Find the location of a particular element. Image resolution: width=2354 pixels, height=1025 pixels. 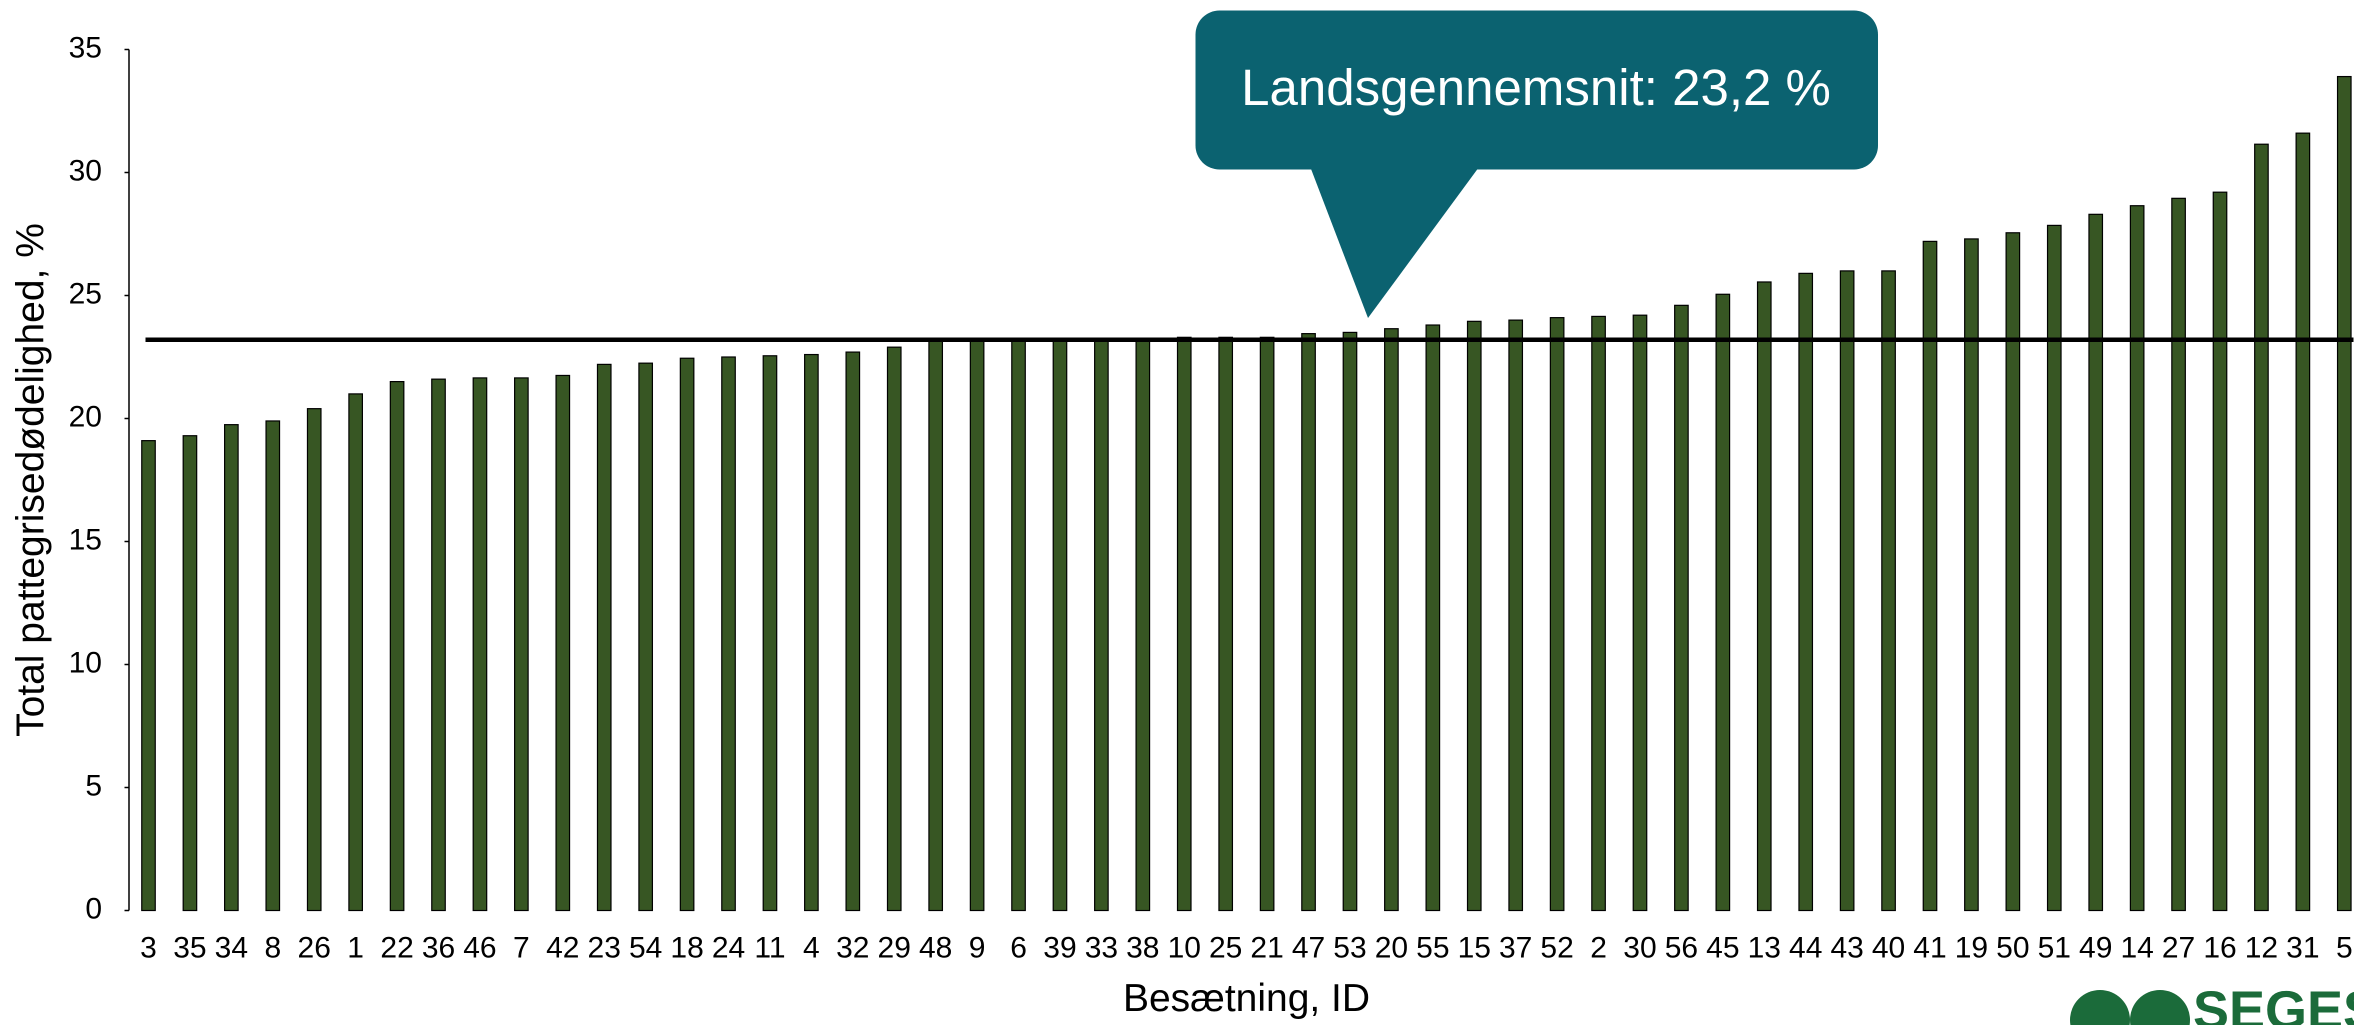

x-tick-label: 30 is located at coordinates (1639, 947).